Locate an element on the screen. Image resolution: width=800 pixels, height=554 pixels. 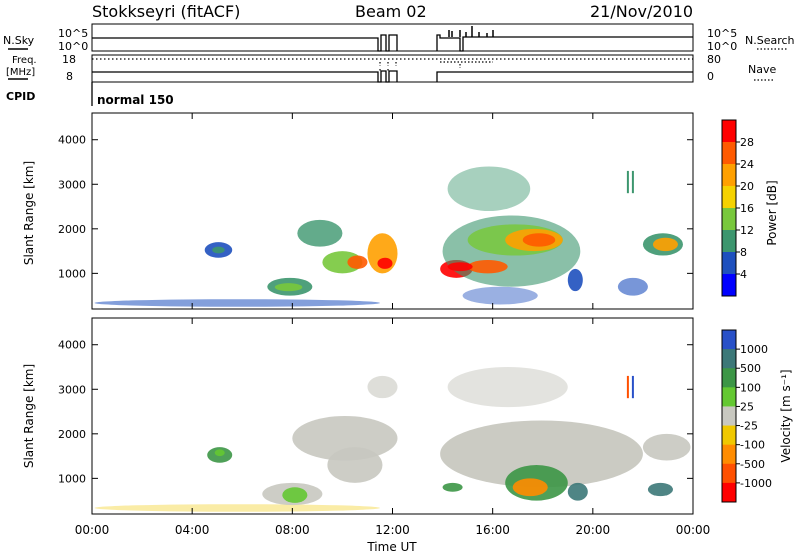
freq-tick-bottom: 8 is located at coordinates (69, 76).